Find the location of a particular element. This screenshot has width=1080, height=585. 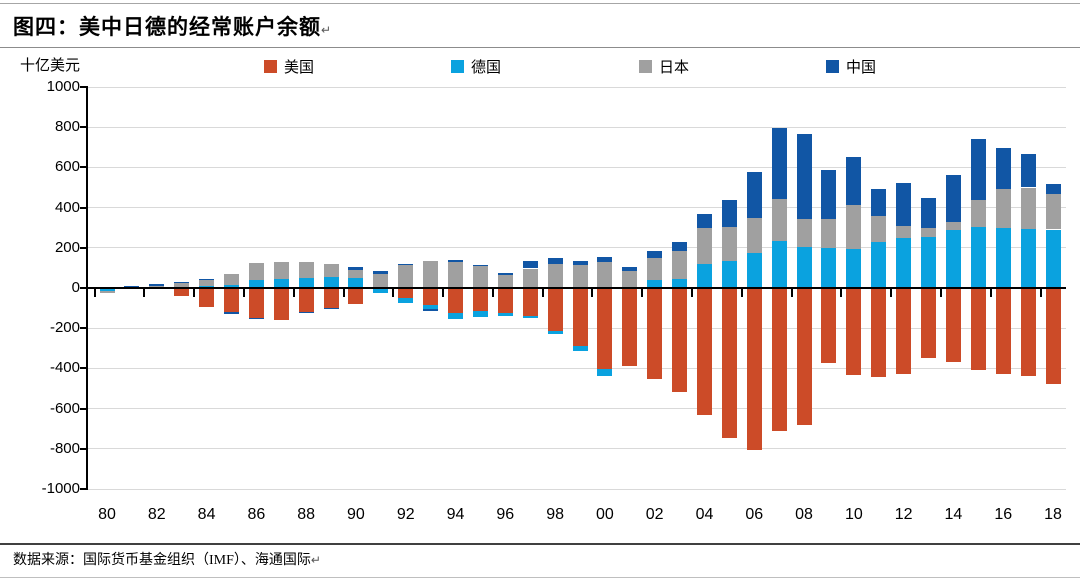

x-axis-tick-label: 84 is located at coordinates (206, 514).